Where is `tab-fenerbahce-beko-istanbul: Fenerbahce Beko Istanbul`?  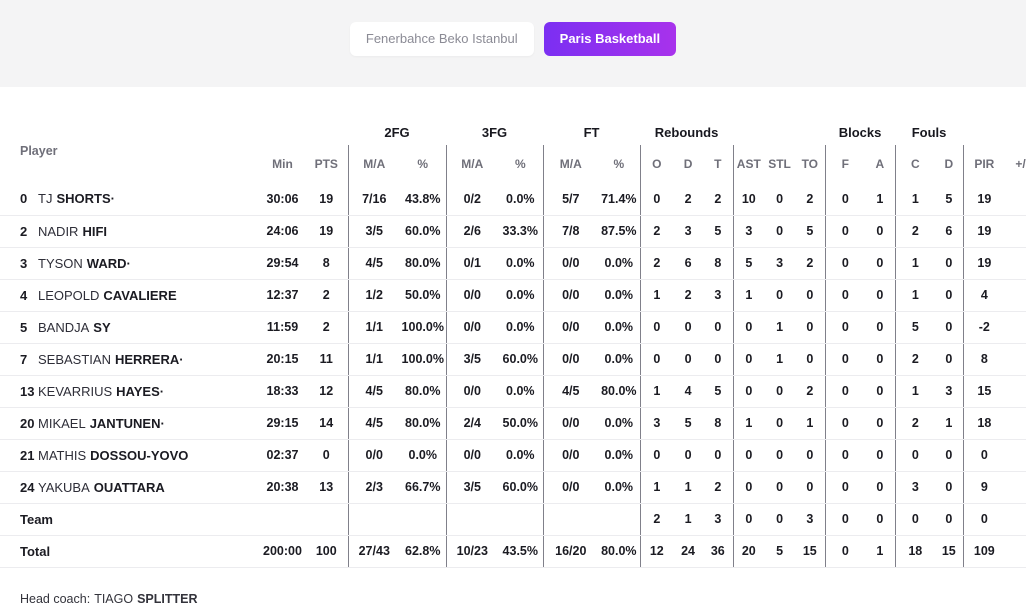
tab-fenerbahce-beko-istanbul: Fenerbahce Beko Istanbul is located at coordinates (441, 38).